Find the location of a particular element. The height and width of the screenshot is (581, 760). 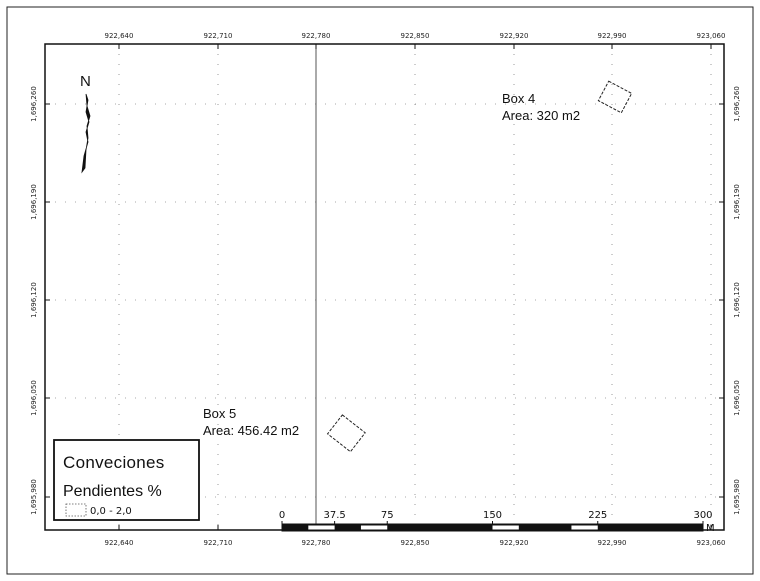

x-tick-label-bottom: 922,780 is located at coordinates (316, 543).